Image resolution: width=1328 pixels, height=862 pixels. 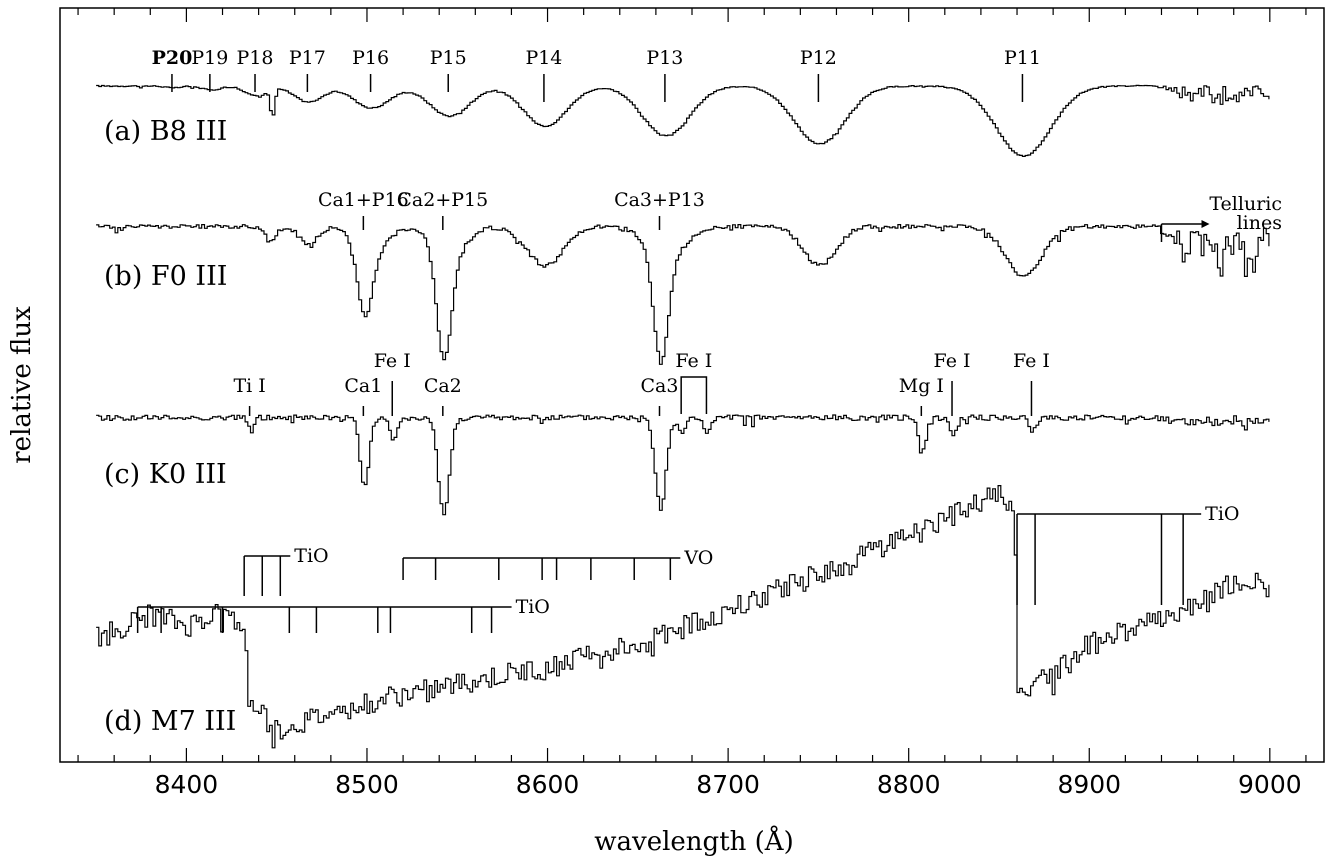 What do you see at coordinates (209, 58) in the screenshot?
I see `line-label: P19` at bounding box center [209, 58].